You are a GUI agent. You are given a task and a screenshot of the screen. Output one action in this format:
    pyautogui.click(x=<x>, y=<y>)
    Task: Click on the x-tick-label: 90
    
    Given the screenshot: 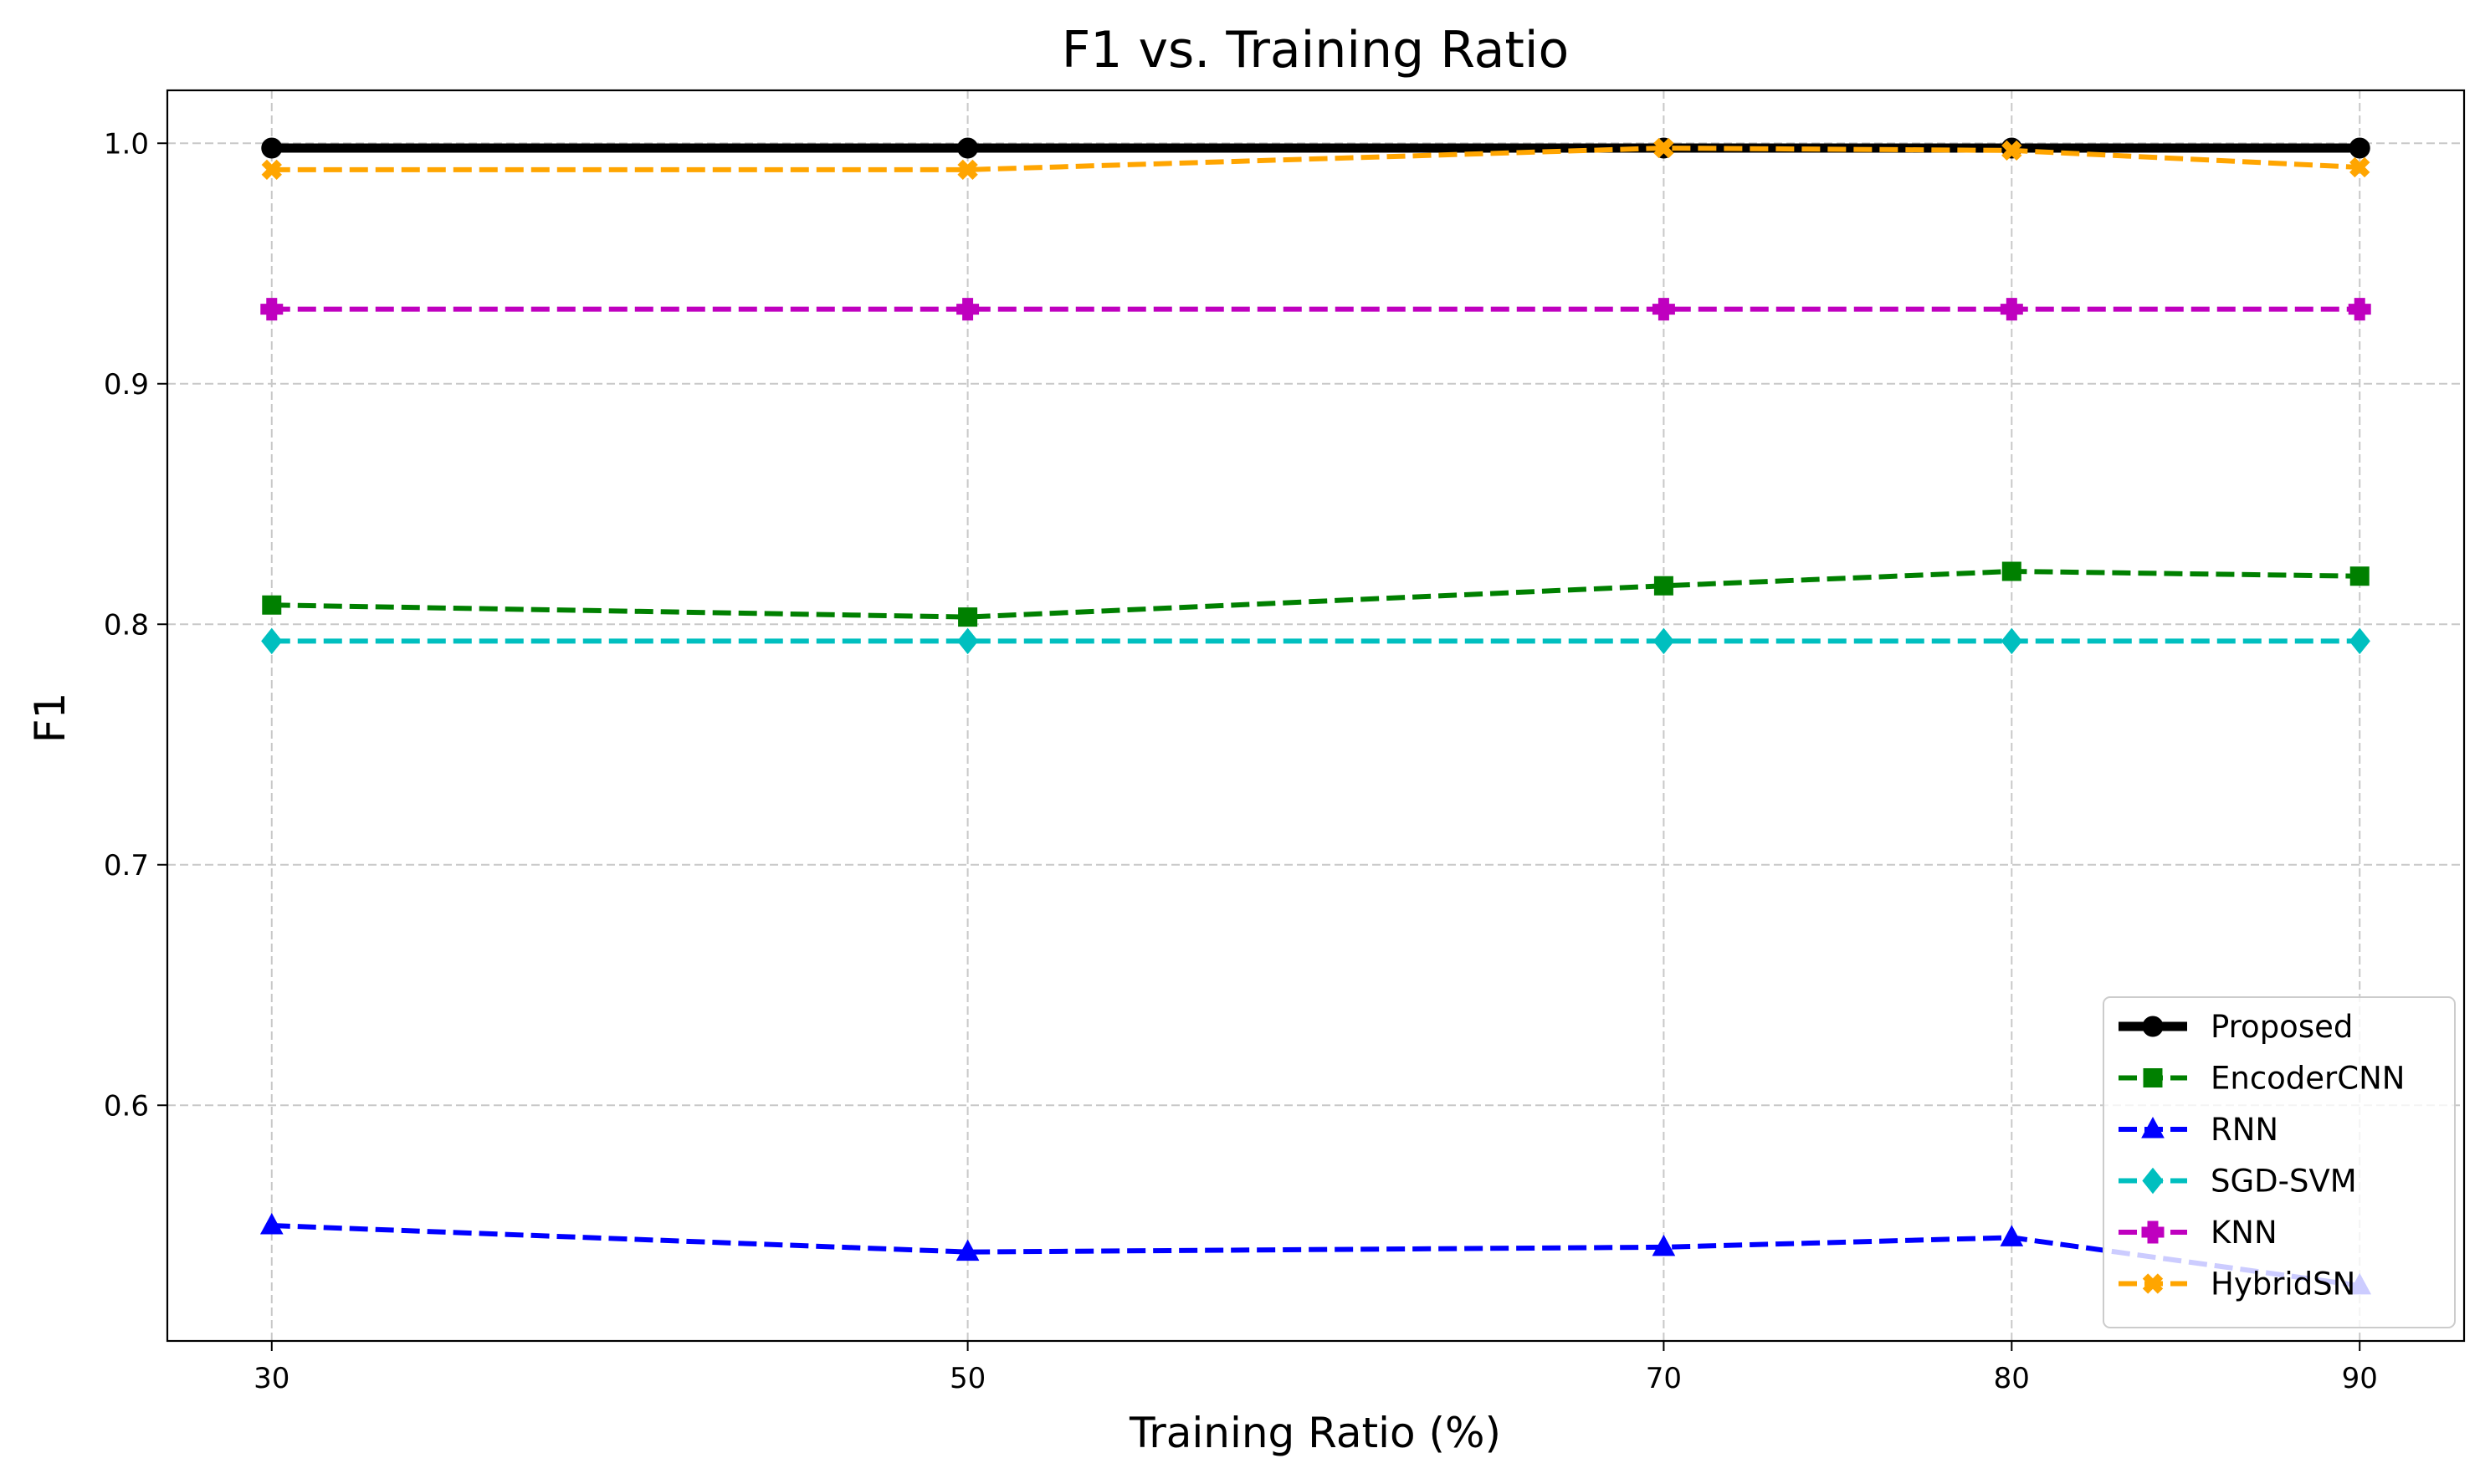 What is the action you would take?
    pyautogui.click(x=2360, y=1378)
    